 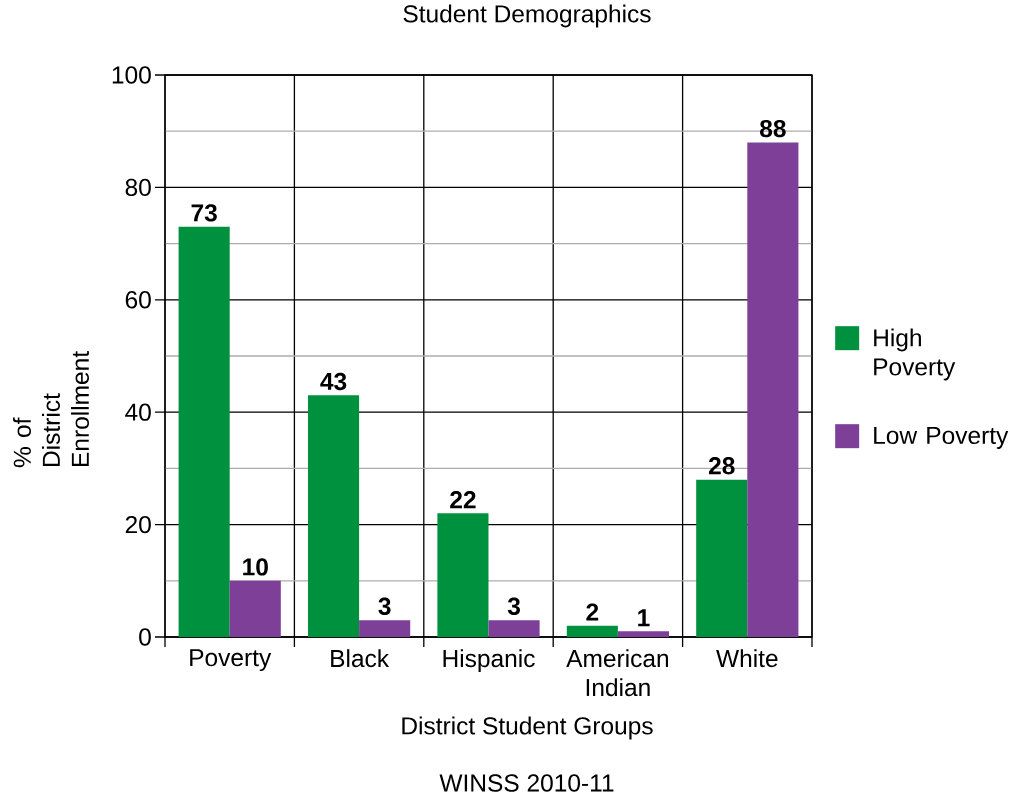 I want to click on chart-title: Student Demographics, so click(x=527, y=16).